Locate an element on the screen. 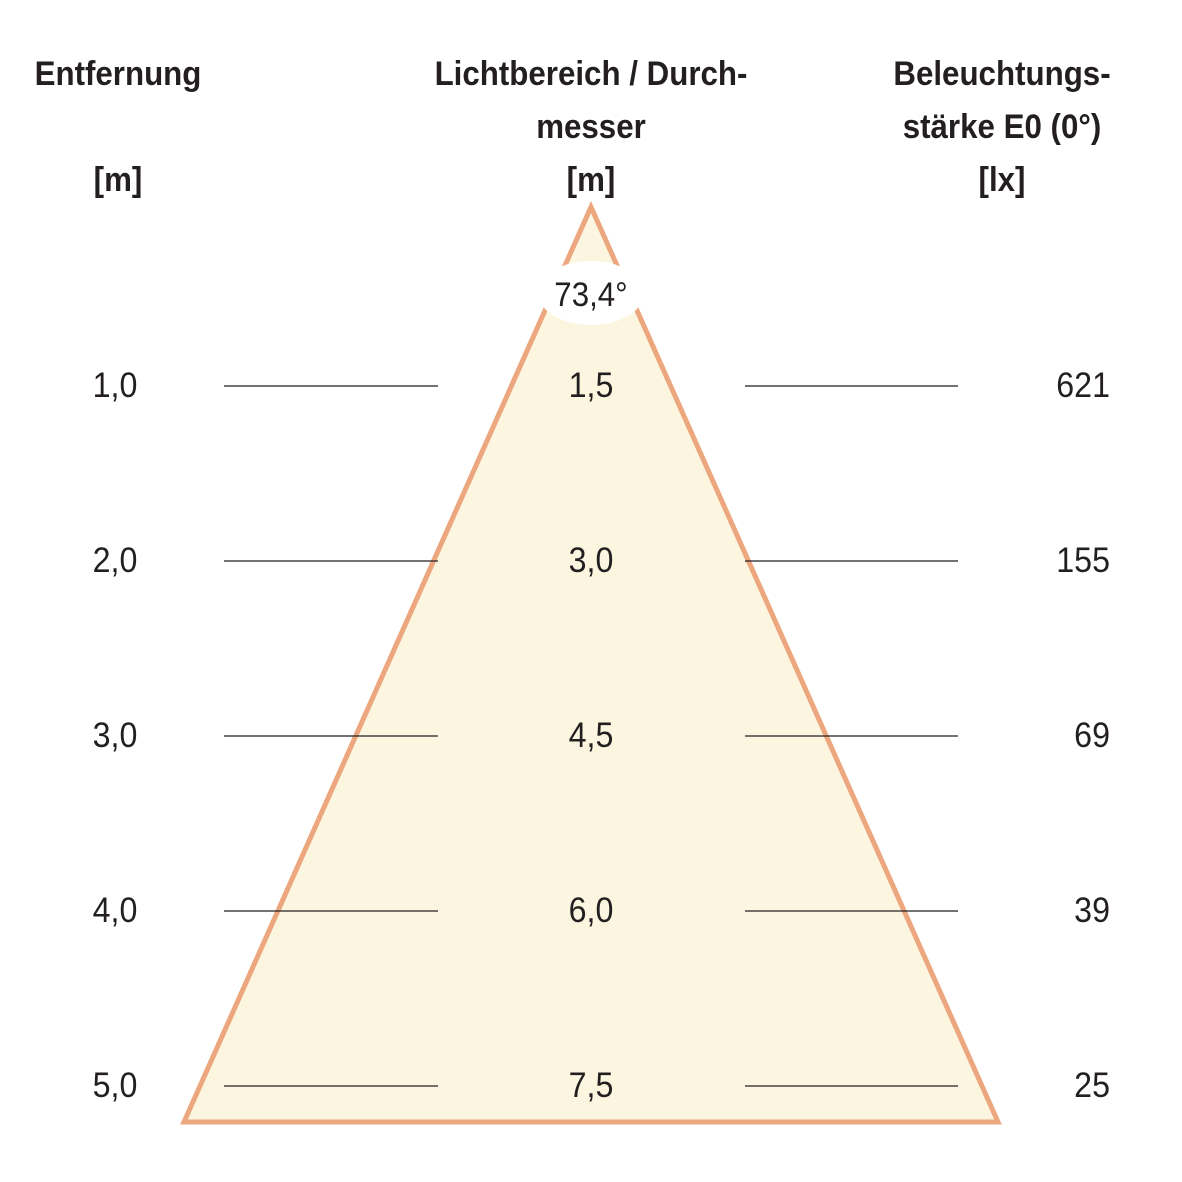 The width and height of the screenshot is (1182, 1182). diameter-value: 4,5 is located at coordinates (591, 735).